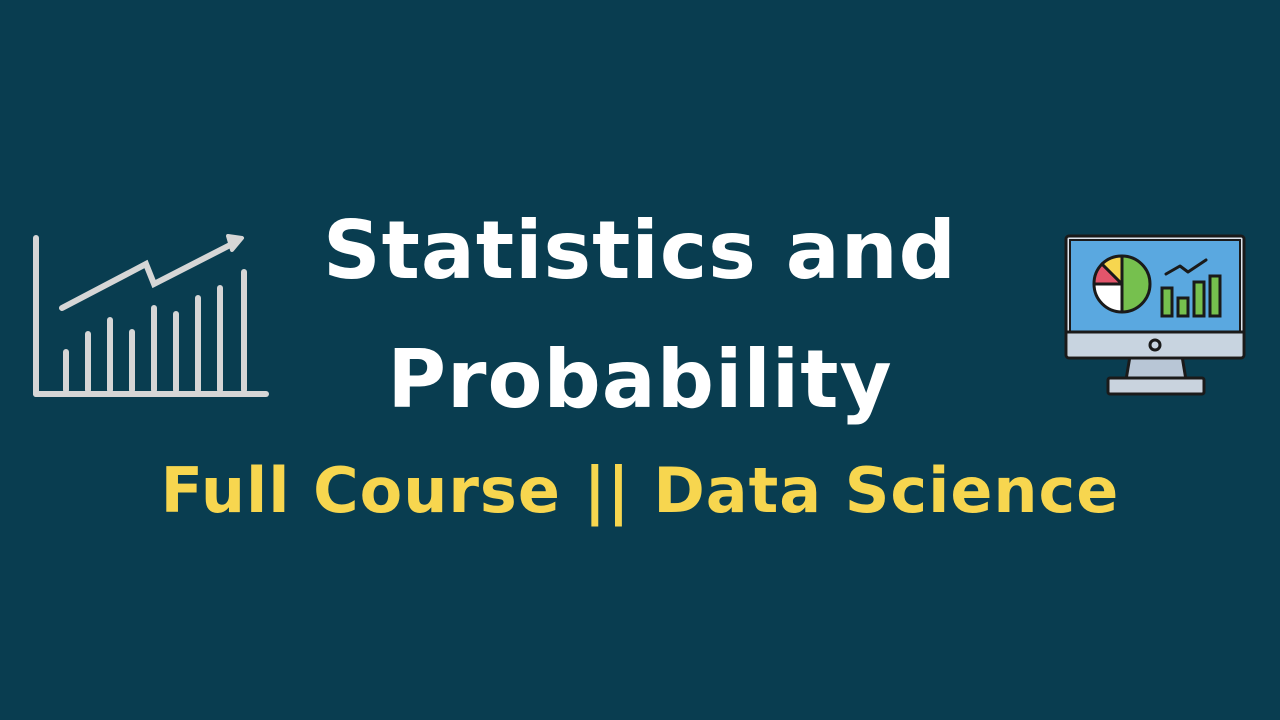 This screenshot has width=1280, height=720. I want to click on computer-monitor-dashboard-icon, so click(1155, 315).